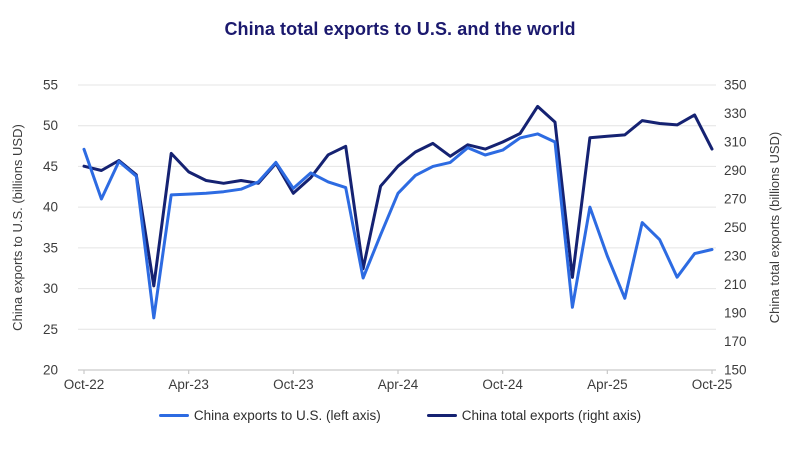  Describe the element at coordinates (735, 170) in the screenshot. I see `y-tick-label-right: 290` at that location.